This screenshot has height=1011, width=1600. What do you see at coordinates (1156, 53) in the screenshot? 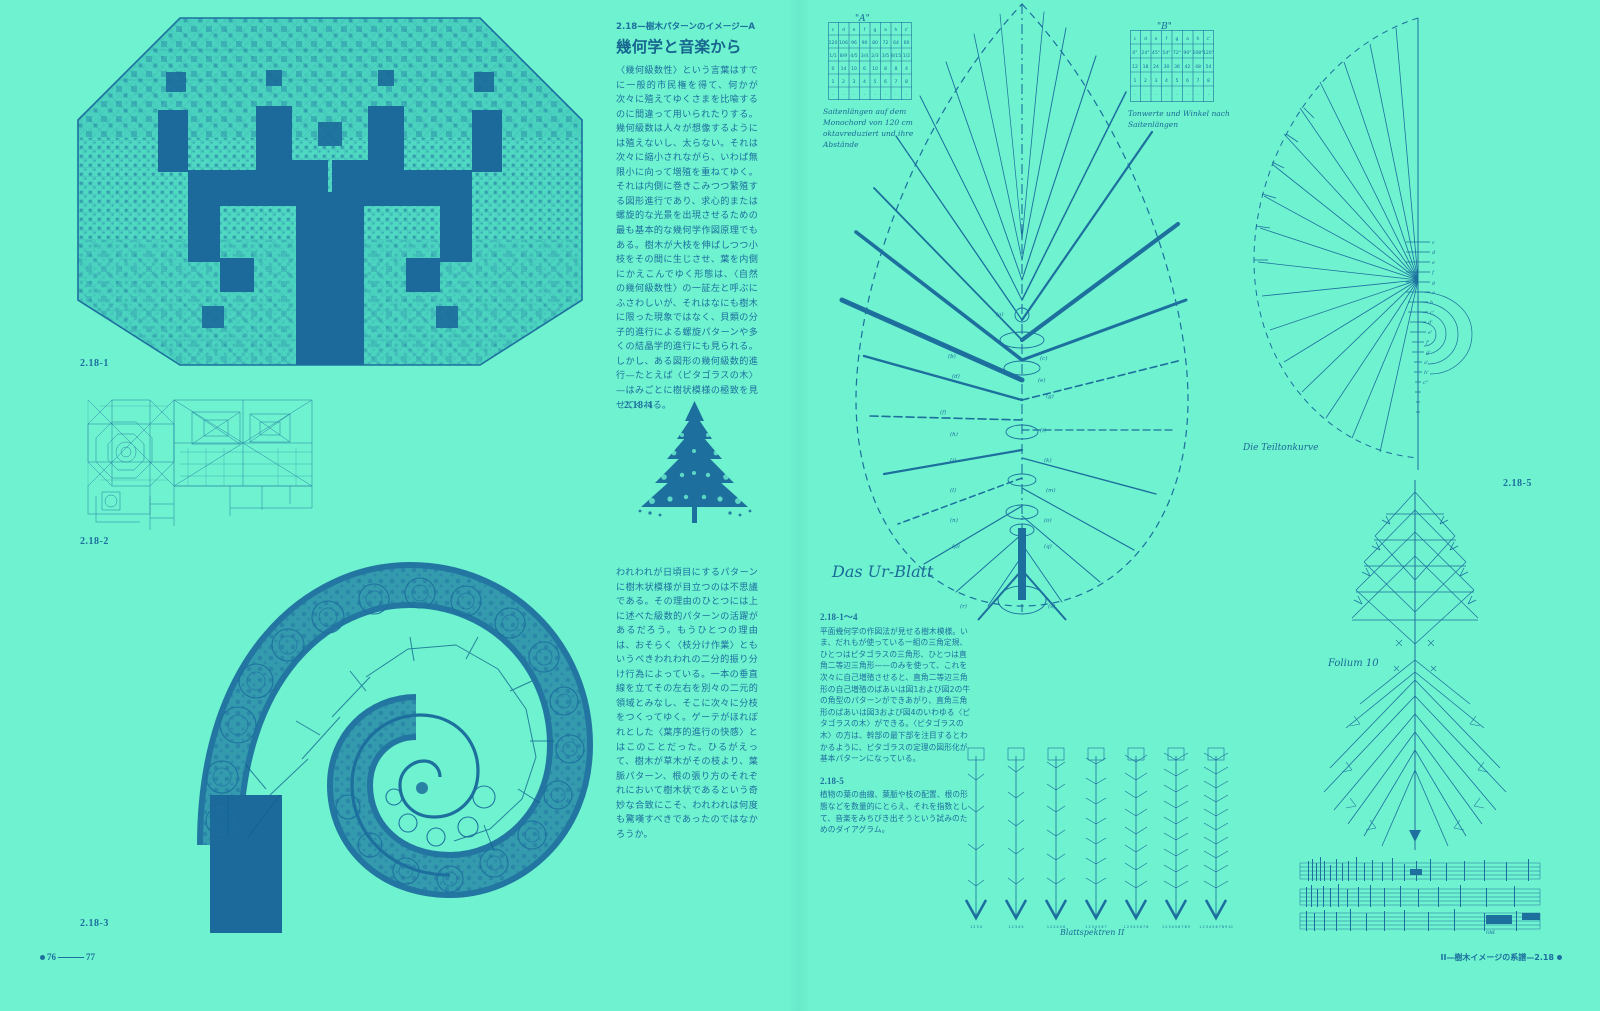
I see `svg-text: 45°` at bounding box center [1156, 53].